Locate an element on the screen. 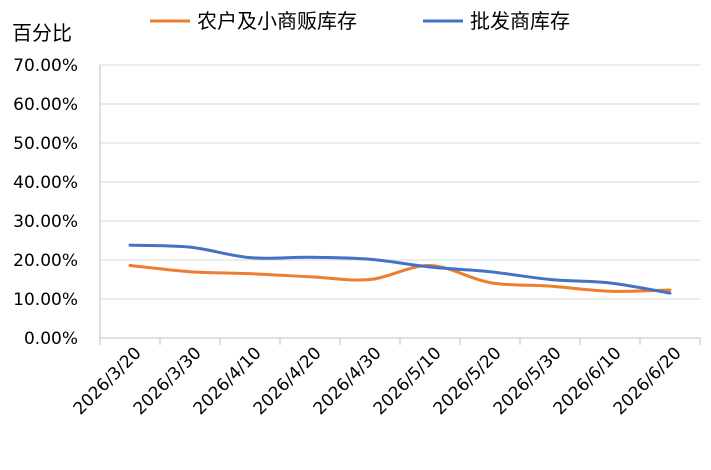  y-tick-label: 60.00% is located at coordinates (45, 105).